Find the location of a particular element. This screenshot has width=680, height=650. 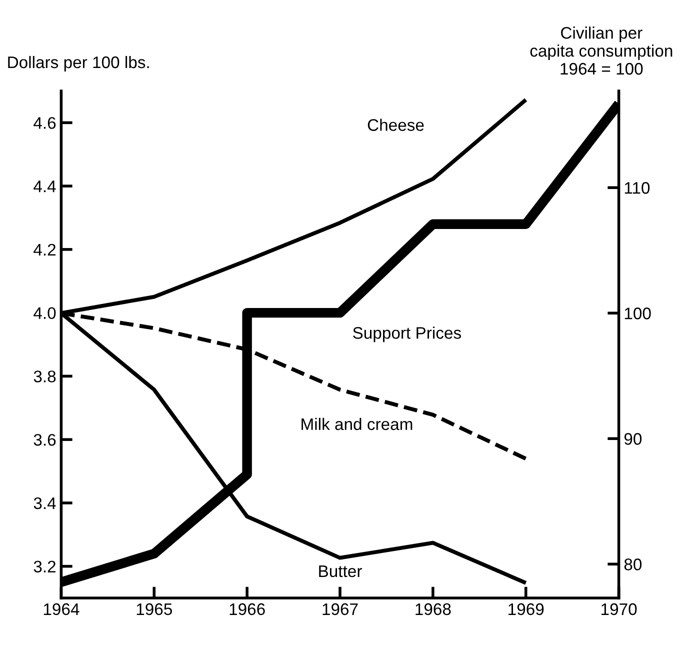

y-tick-label: 3.8 is located at coordinates (45, 376).